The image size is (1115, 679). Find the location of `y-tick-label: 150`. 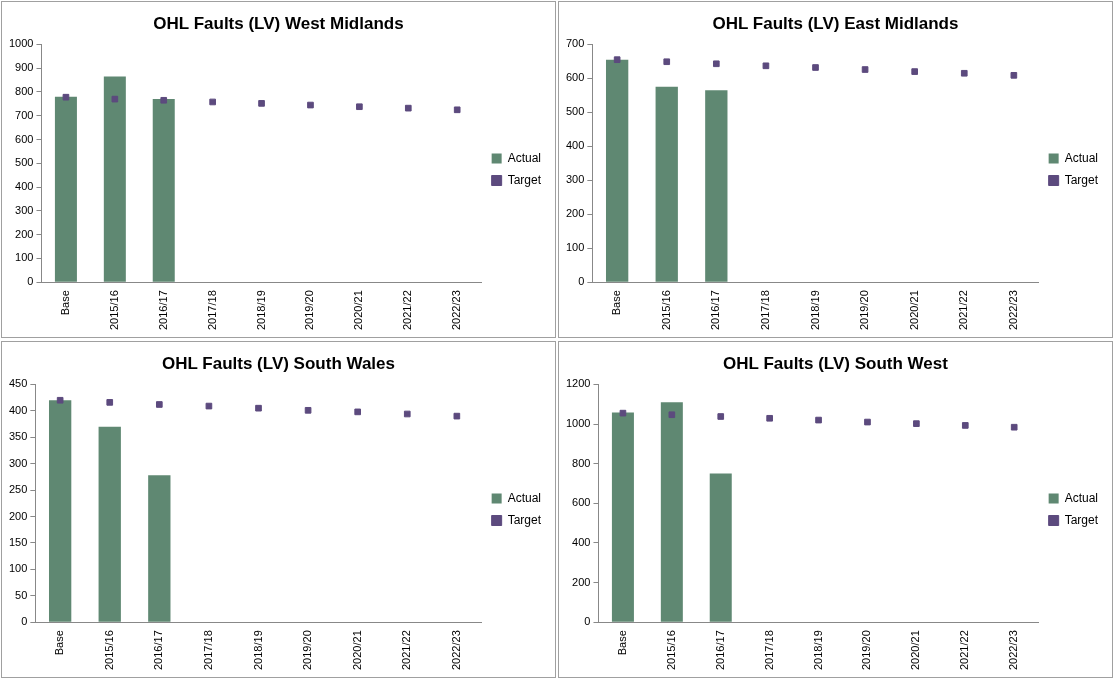

y-tick-label: 150 is located at coordinates (18, 541).